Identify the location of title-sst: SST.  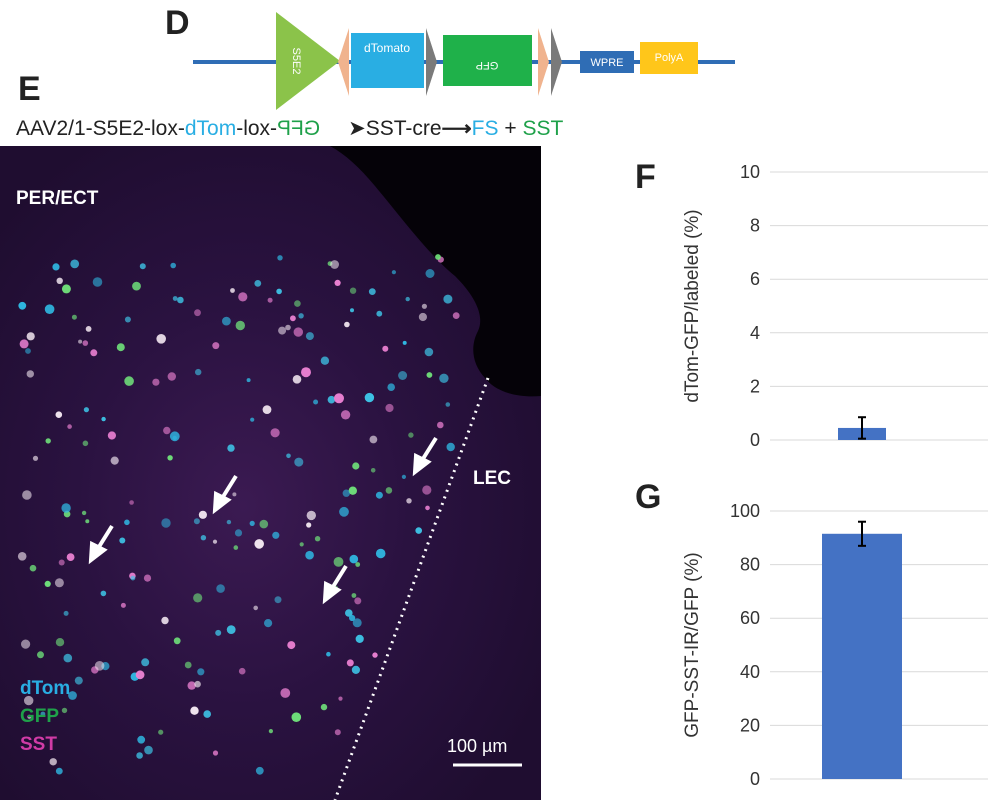
(543, 128).